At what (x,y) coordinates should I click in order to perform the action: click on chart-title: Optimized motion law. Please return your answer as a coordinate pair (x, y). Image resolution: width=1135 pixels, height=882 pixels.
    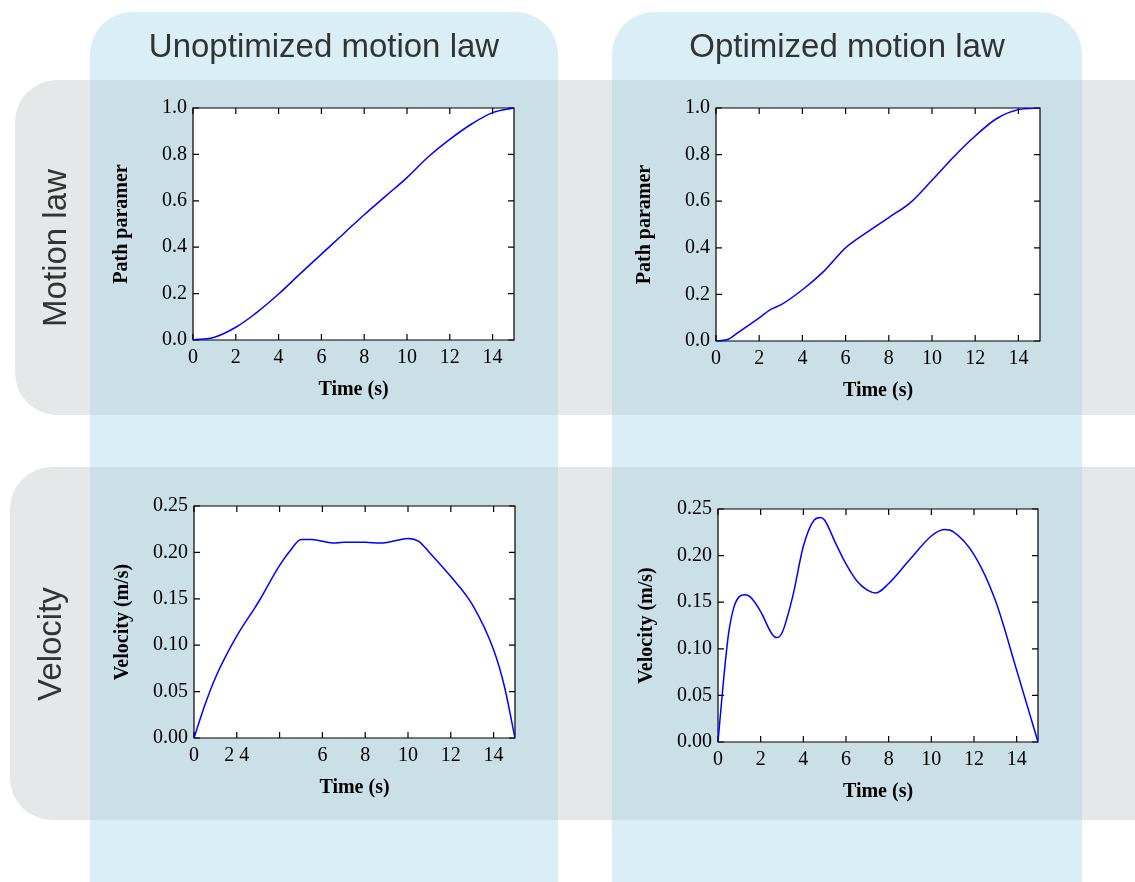
    Looking at the image, I should click on (847, 46).